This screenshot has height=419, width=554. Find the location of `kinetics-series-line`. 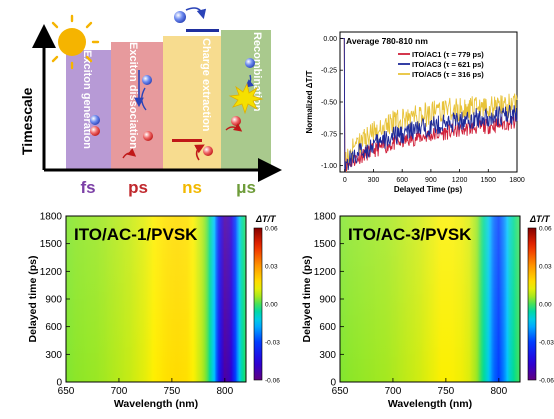

kinetics-series-line is located at coordinates (429, 105).